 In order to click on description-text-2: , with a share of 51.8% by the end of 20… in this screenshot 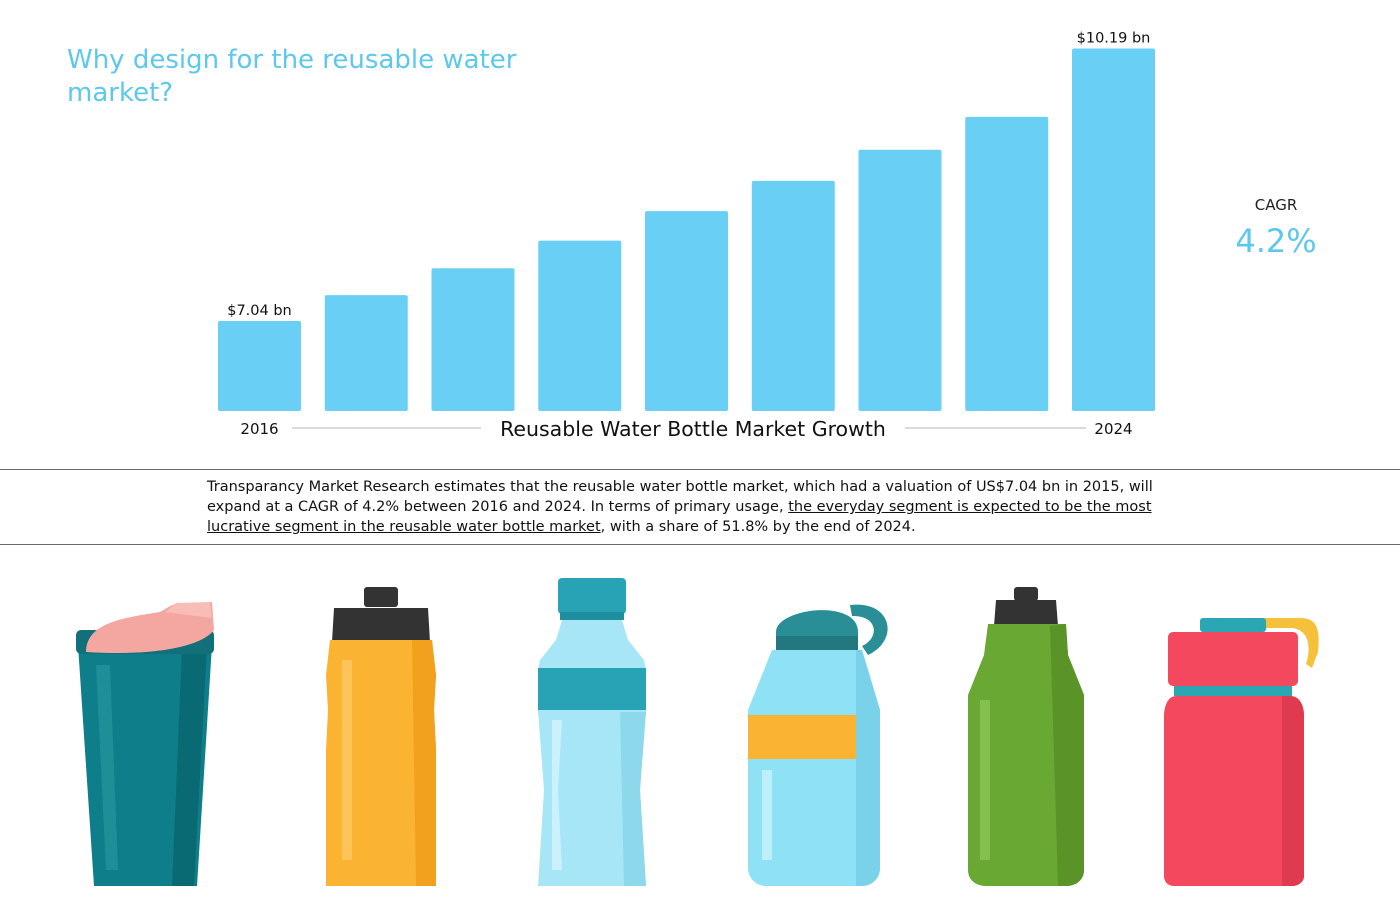, I will do `click(758, 527)`.